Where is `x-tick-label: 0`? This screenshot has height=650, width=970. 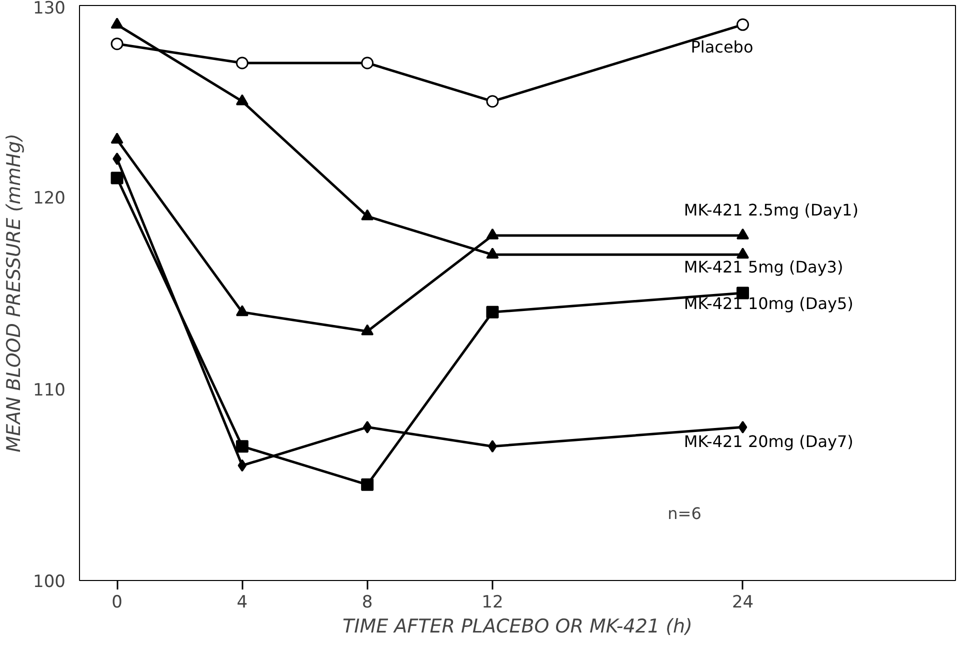 x-tick-label: 0 is located at coordinates (117, 602).